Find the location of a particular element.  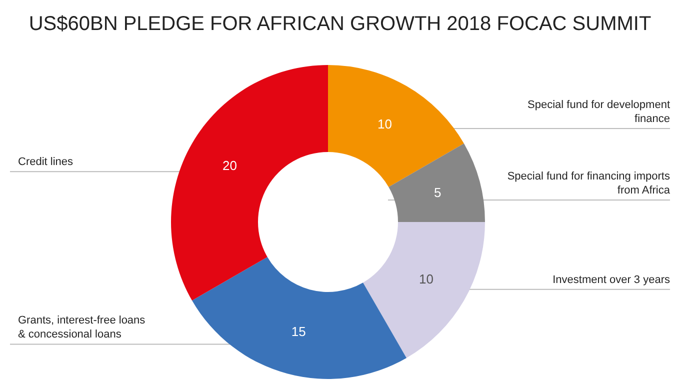

data-label: 5 is located at coordinates (438, 192).